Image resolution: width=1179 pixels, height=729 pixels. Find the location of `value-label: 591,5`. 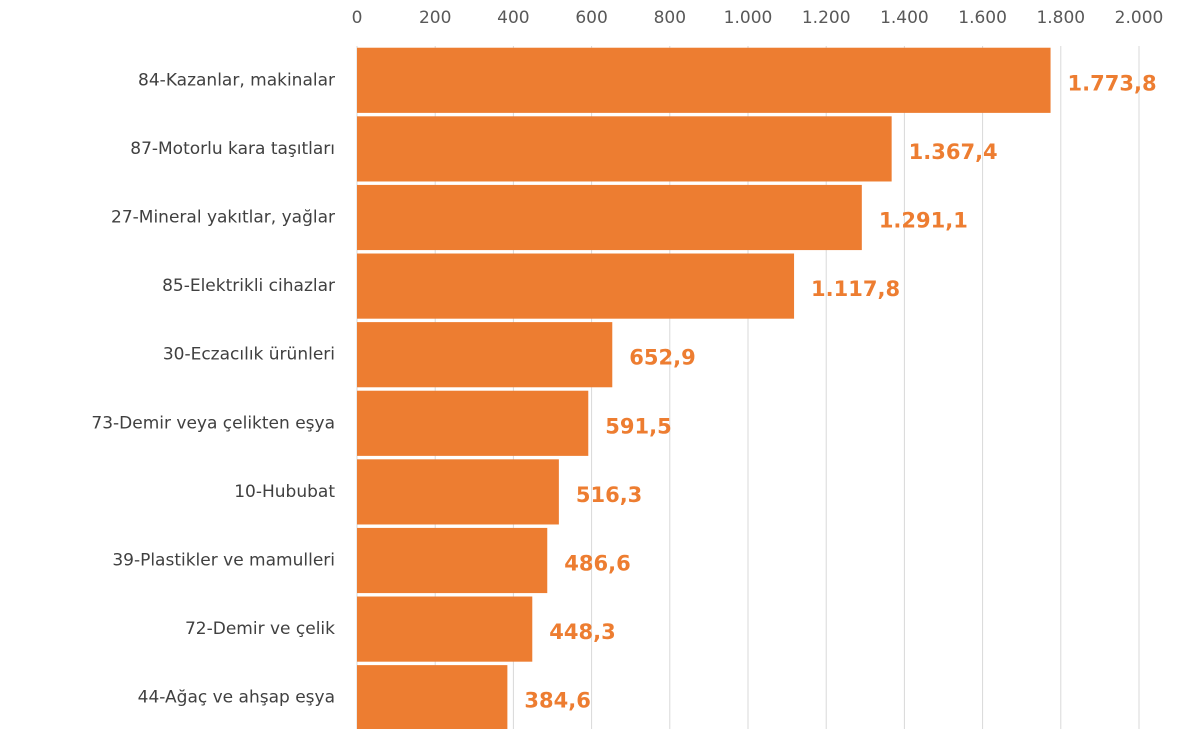

value-label: 591,5 is located at coordinates (638, 426).